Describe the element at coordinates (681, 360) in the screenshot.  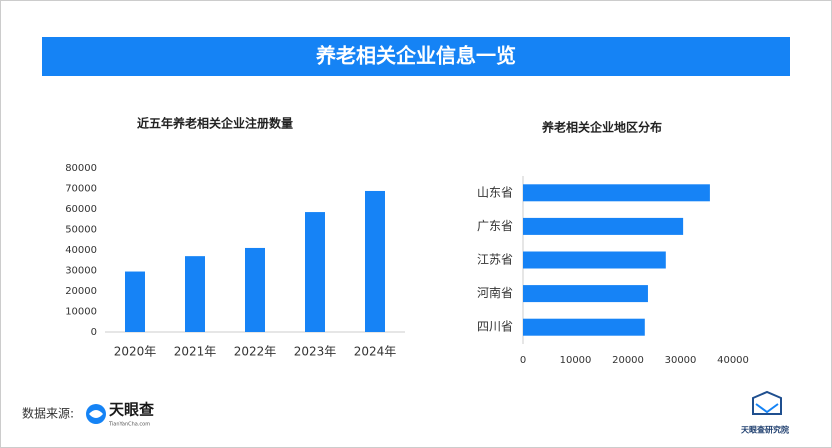
I see `x-tick-label: 30000` at that location.